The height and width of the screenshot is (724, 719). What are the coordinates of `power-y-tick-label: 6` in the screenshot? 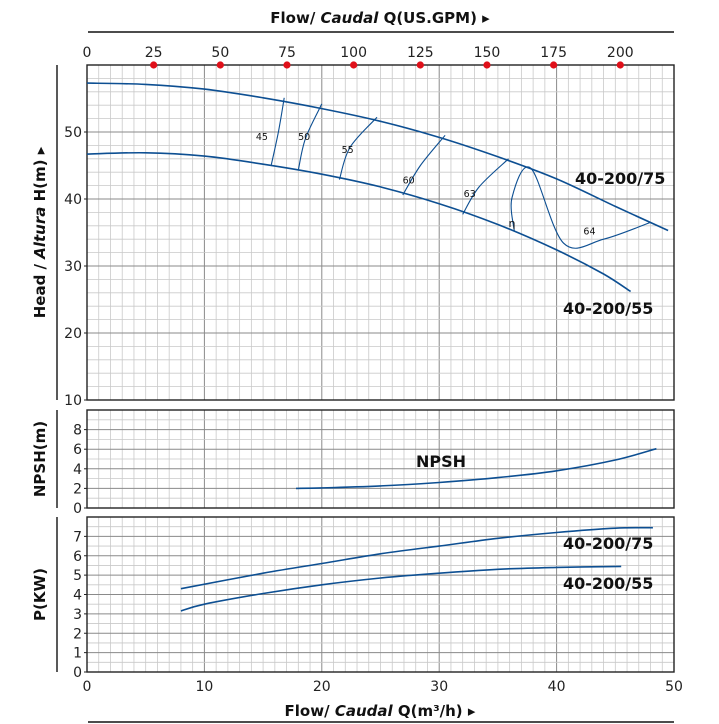 It's located at (77, 557).